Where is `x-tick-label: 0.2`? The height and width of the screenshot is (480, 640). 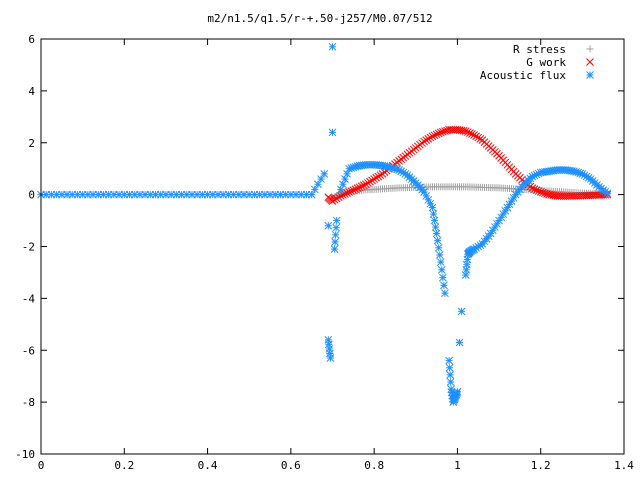 x-tick-label: 0.2 is located at coordinates (124, 465).